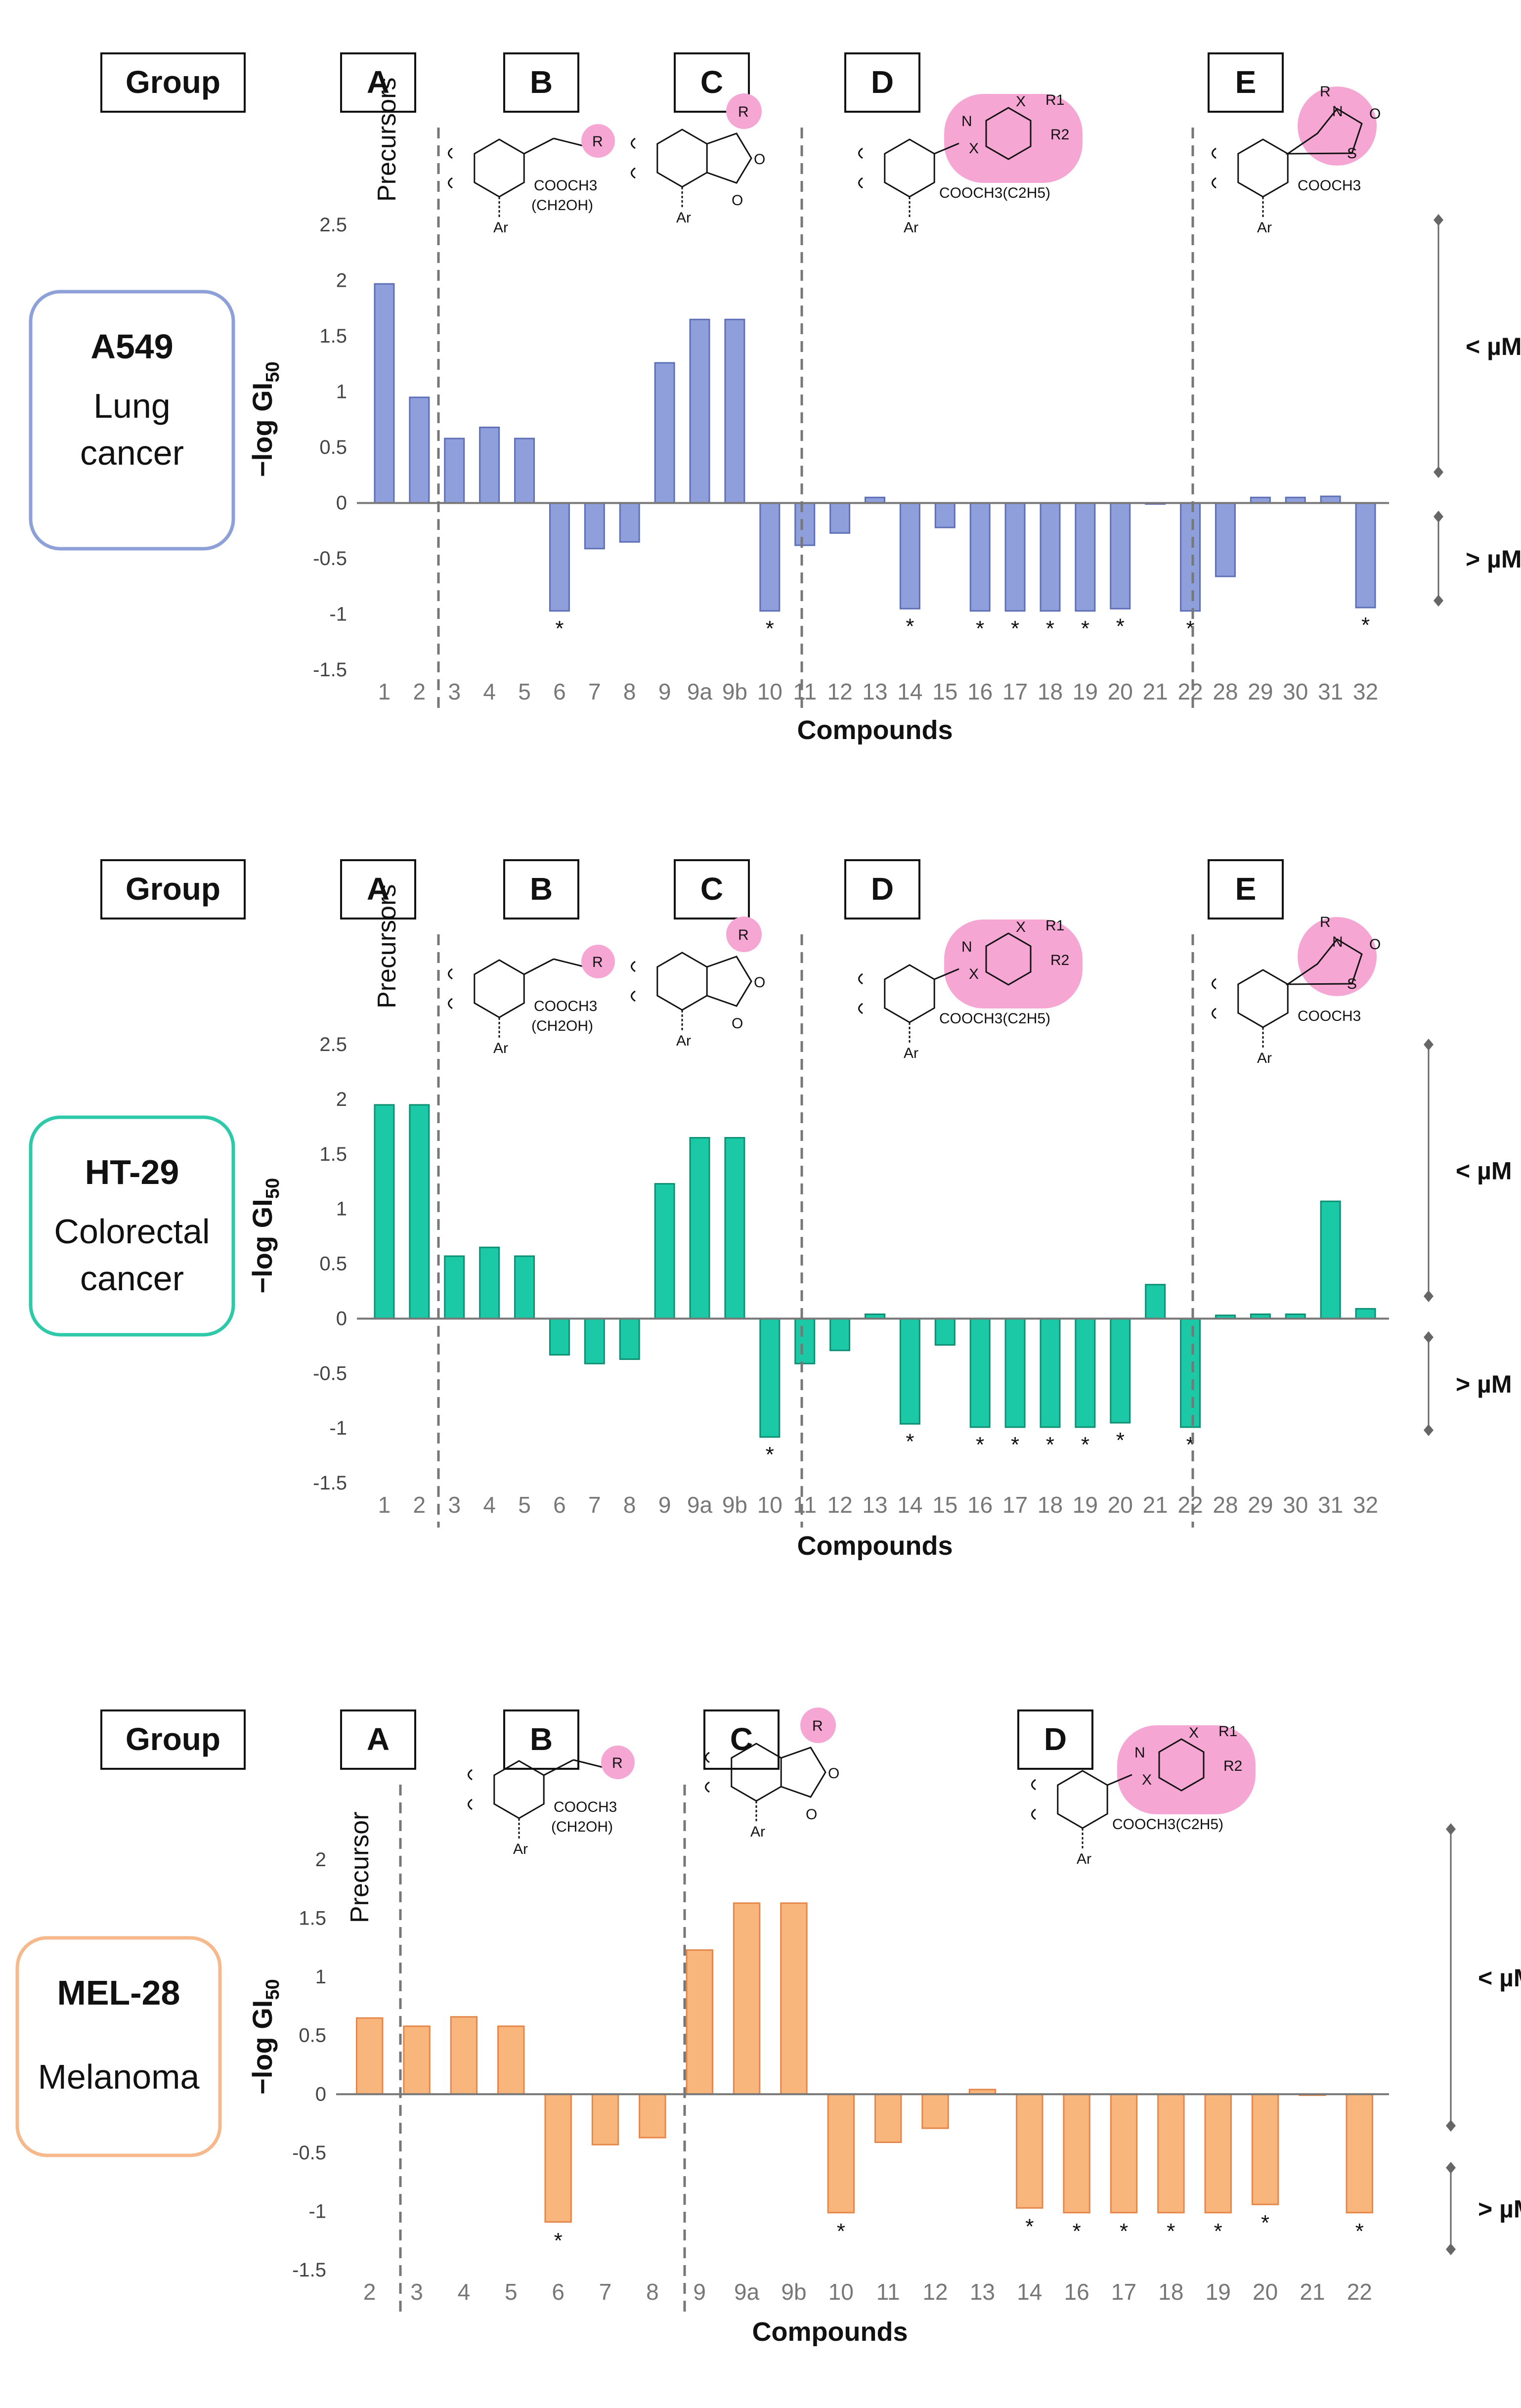 The width and height of the screenshot is (1521, 2408). I want to click on bar-9a, so click(747, 1999).